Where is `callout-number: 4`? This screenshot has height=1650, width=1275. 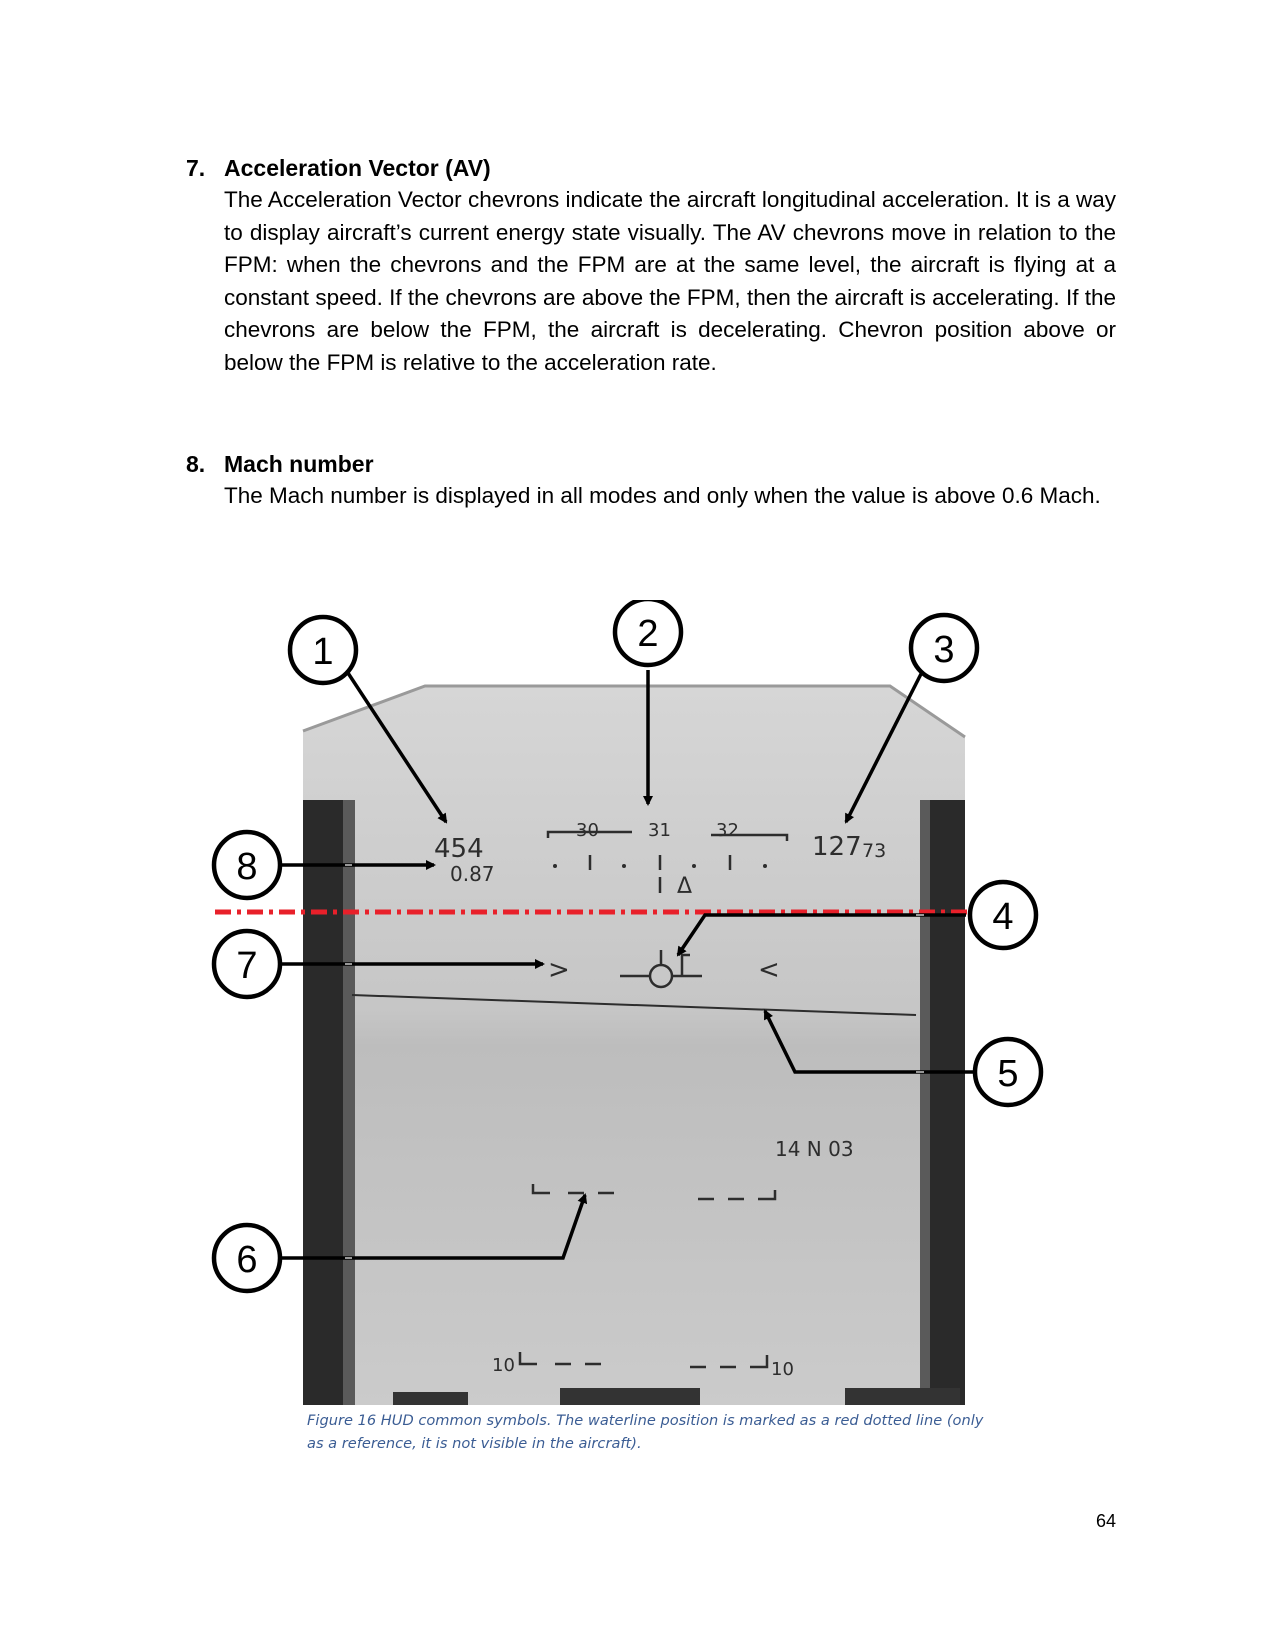 callout-number: 4 is located at coordinates (1002, 917).